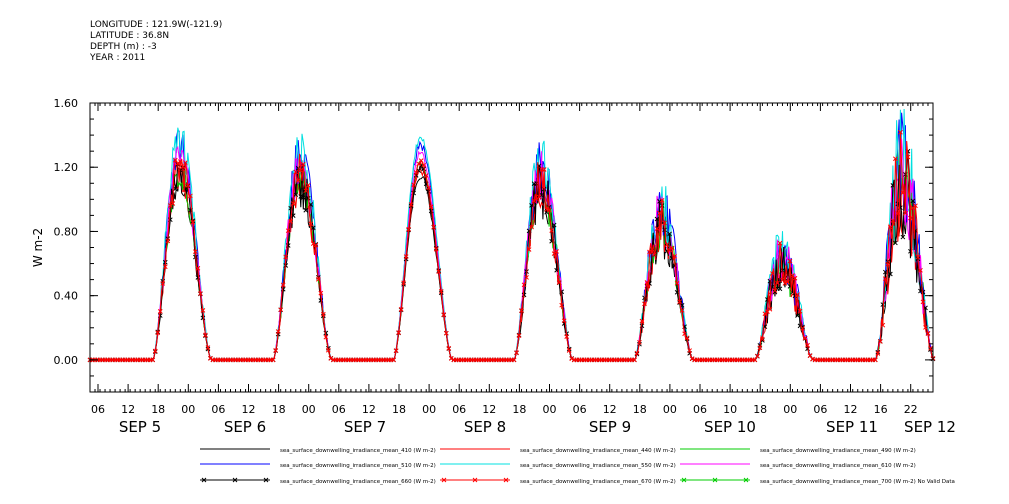  Describe the element at coordinates (881, 409) in the screenshot. I see `x-tick-label: 16` at that location.